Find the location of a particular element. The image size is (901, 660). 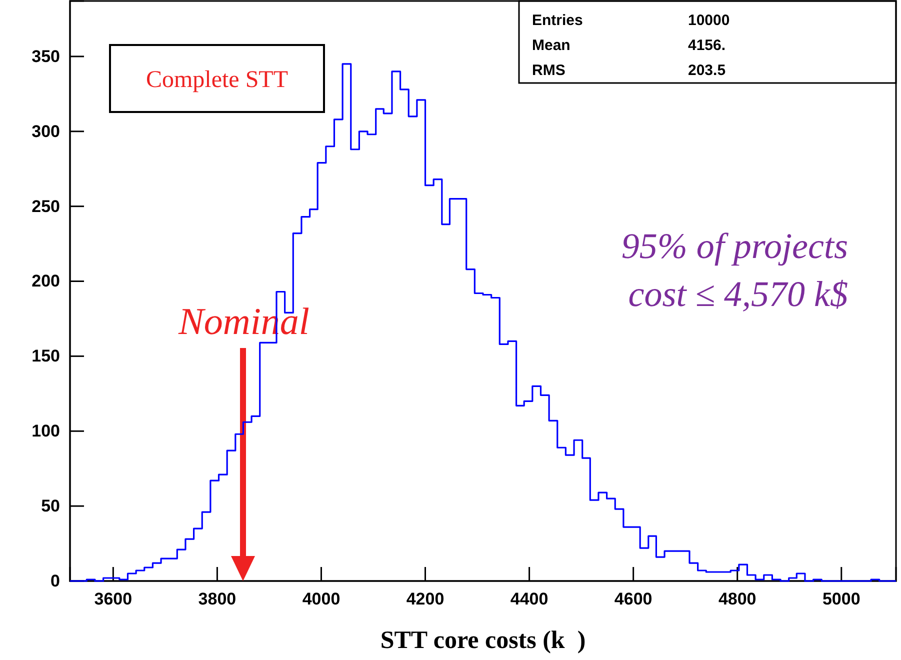

annotation: Complete STT is located at coordinates (217, 80).